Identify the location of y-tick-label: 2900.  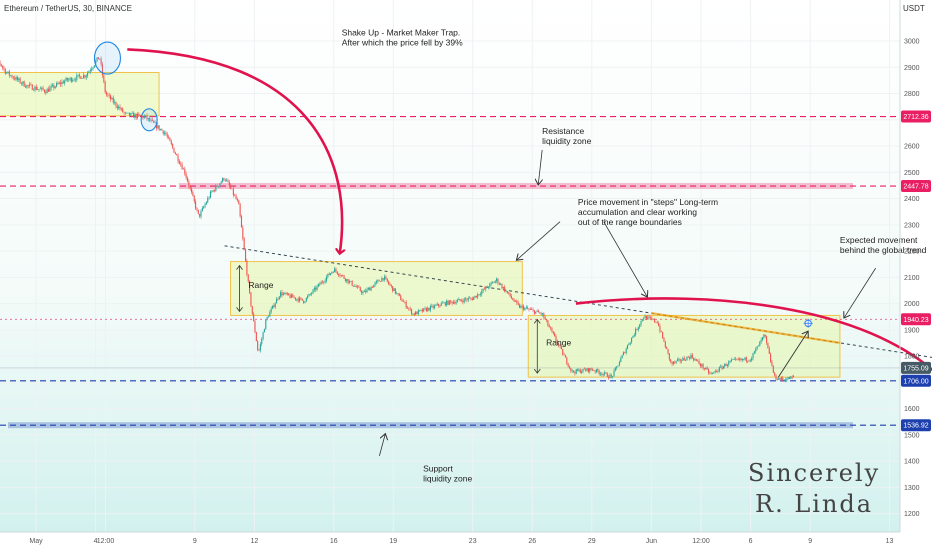
(912, 68).